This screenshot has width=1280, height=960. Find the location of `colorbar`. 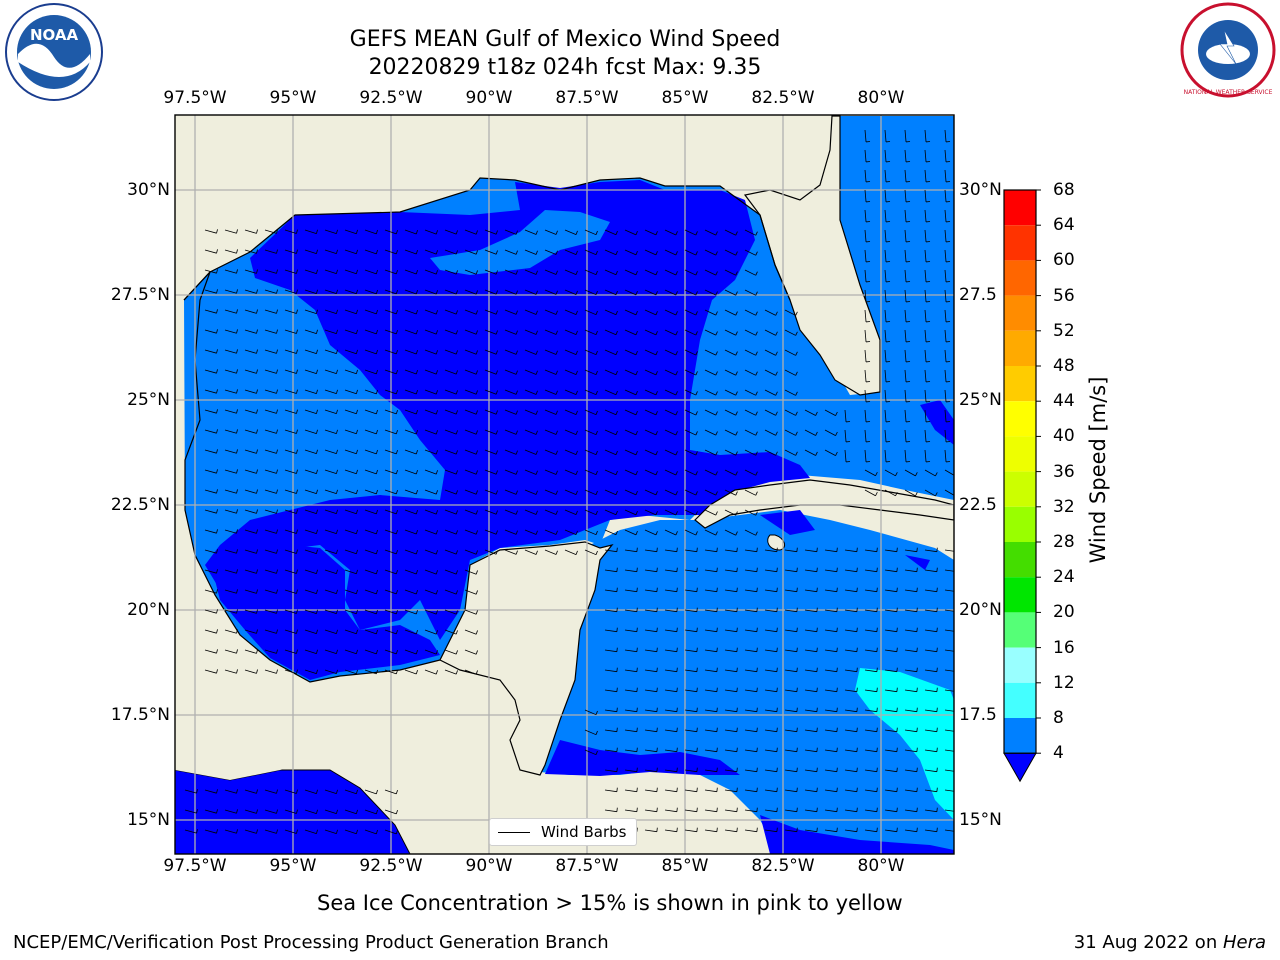

colorbar is located at coordinates (1022, 486).